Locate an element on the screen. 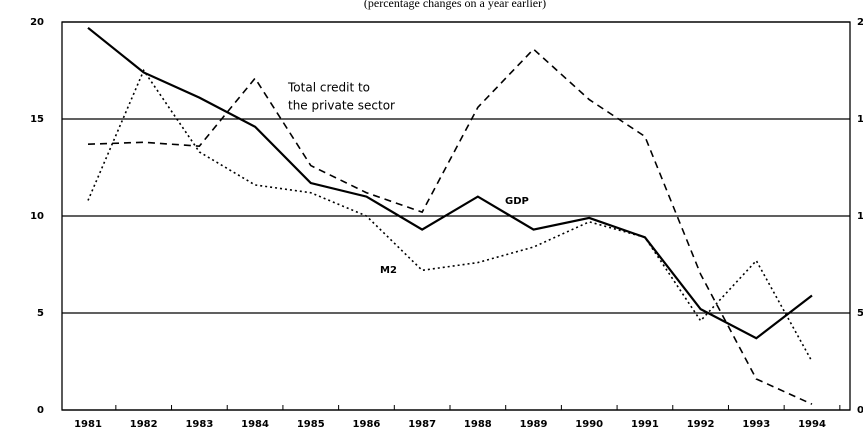  x-tick-label: 1987 is located at coordinates (422, 424).